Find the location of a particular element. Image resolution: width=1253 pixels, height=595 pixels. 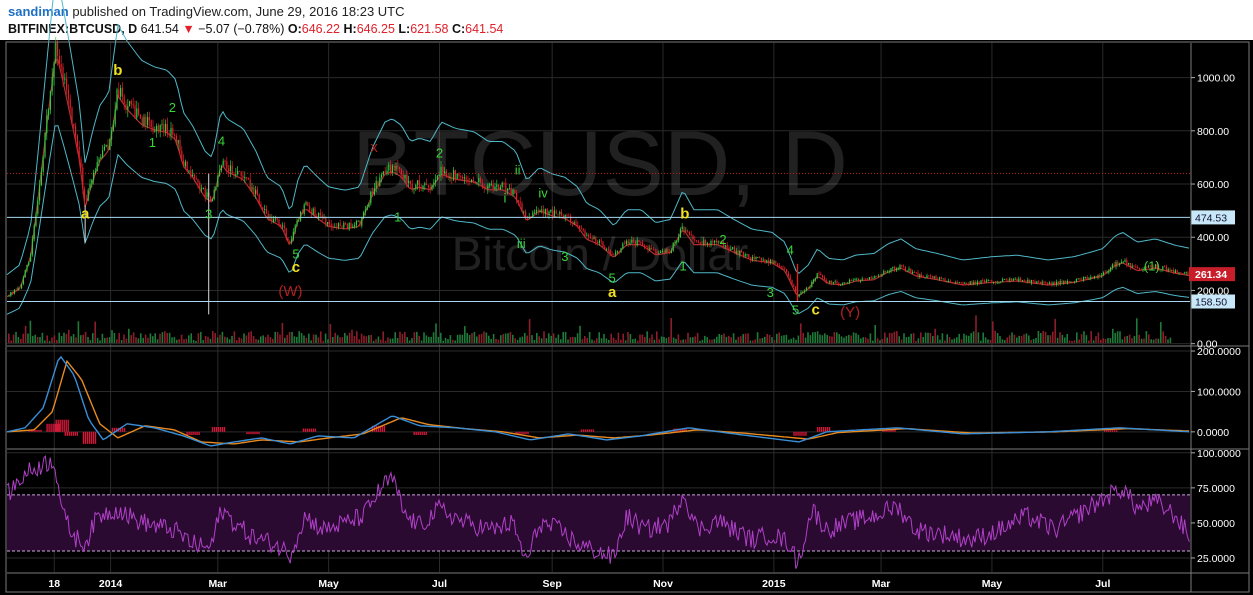

wave-label: 5 is located at coordinates (795, 309).